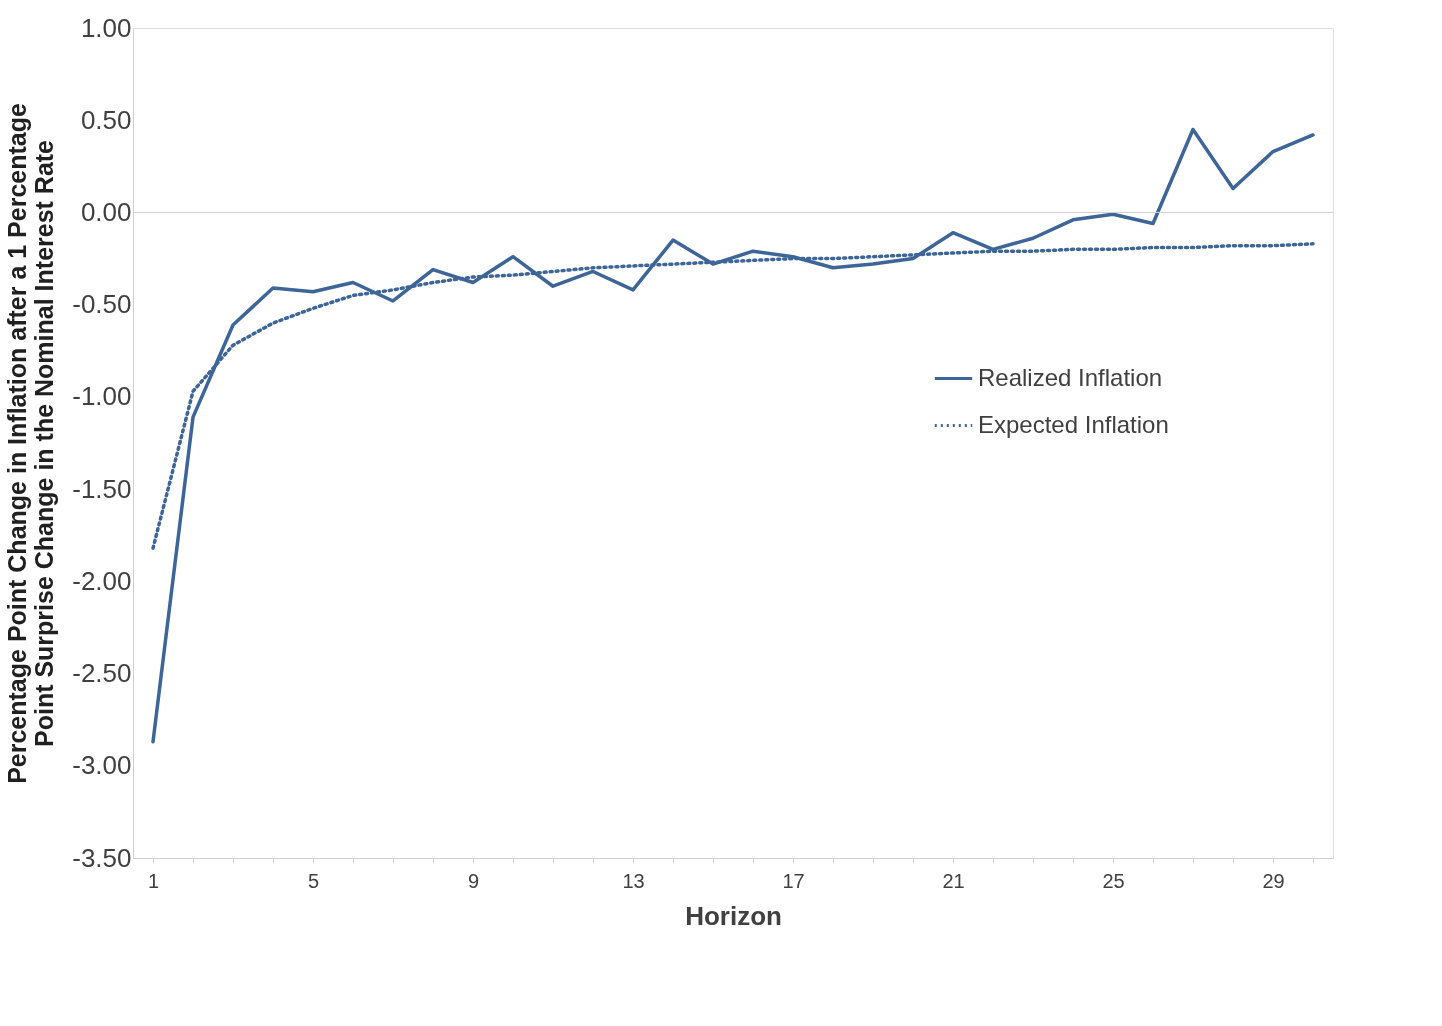 The width and height of the screenshot is (1442, 1026). What do you see at coordinates (153, 880) in the screenshot?
I see `x-tick-label: 1` at bounding box center [153, 880].